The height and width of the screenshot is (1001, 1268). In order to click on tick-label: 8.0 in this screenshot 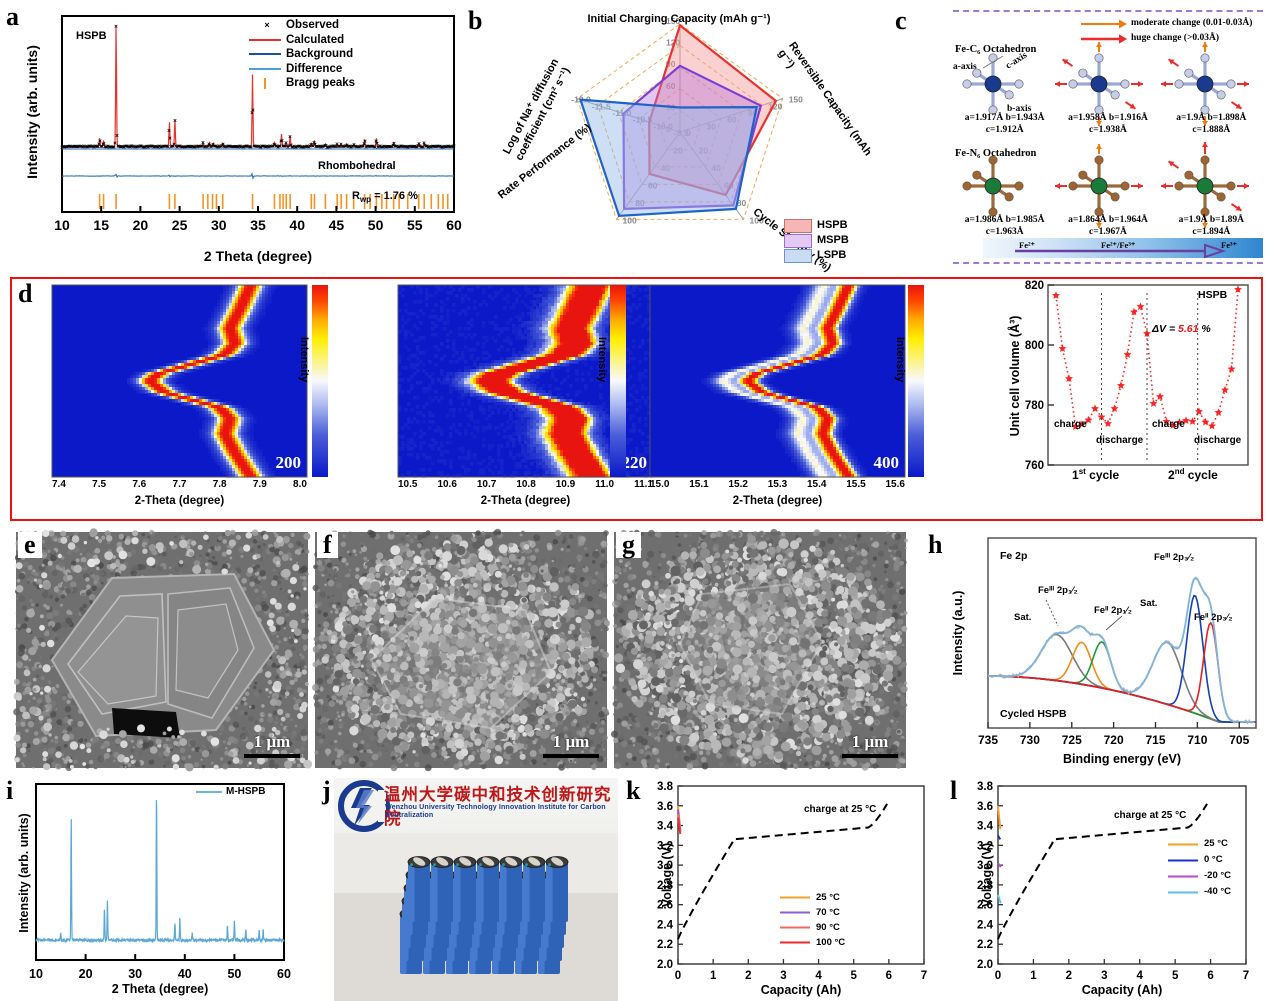, I will do `click(300, 484)`.